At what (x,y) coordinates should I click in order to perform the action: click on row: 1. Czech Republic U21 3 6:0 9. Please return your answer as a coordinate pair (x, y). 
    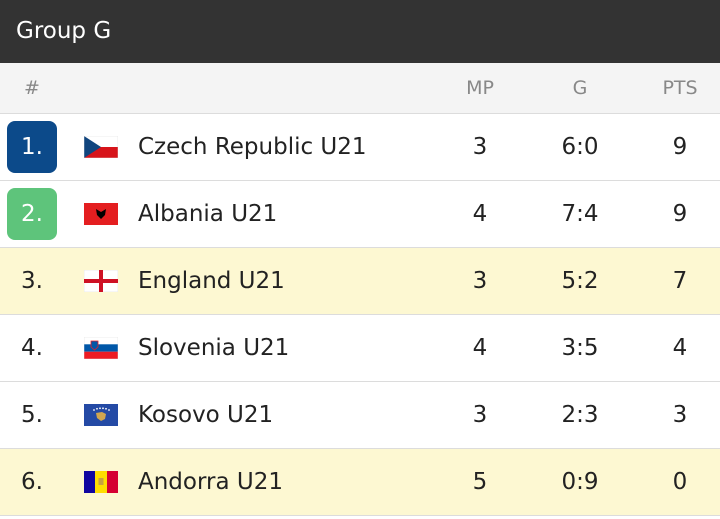
    Looking at the image, I should click on (360, 147).